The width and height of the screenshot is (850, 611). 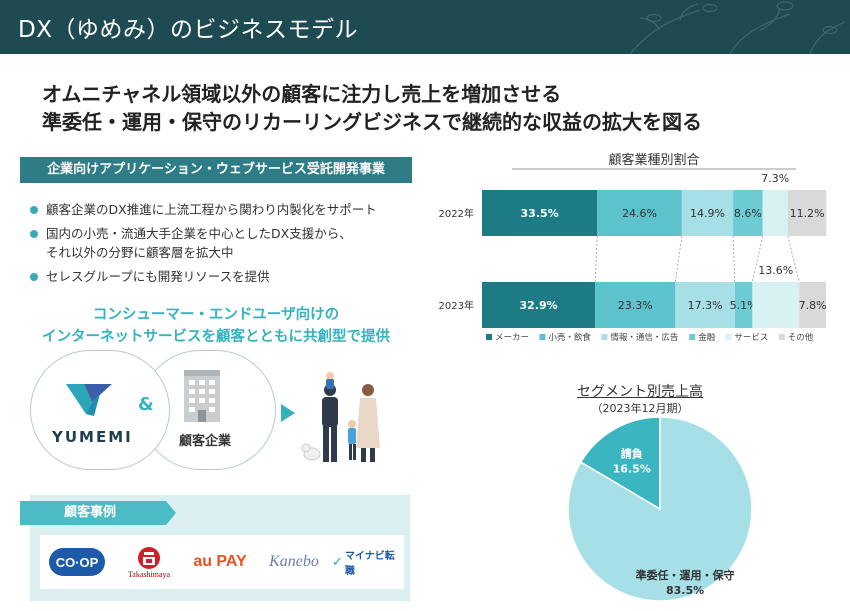 I want to click on data-label: 24.6%, so click(x=639, y=213).